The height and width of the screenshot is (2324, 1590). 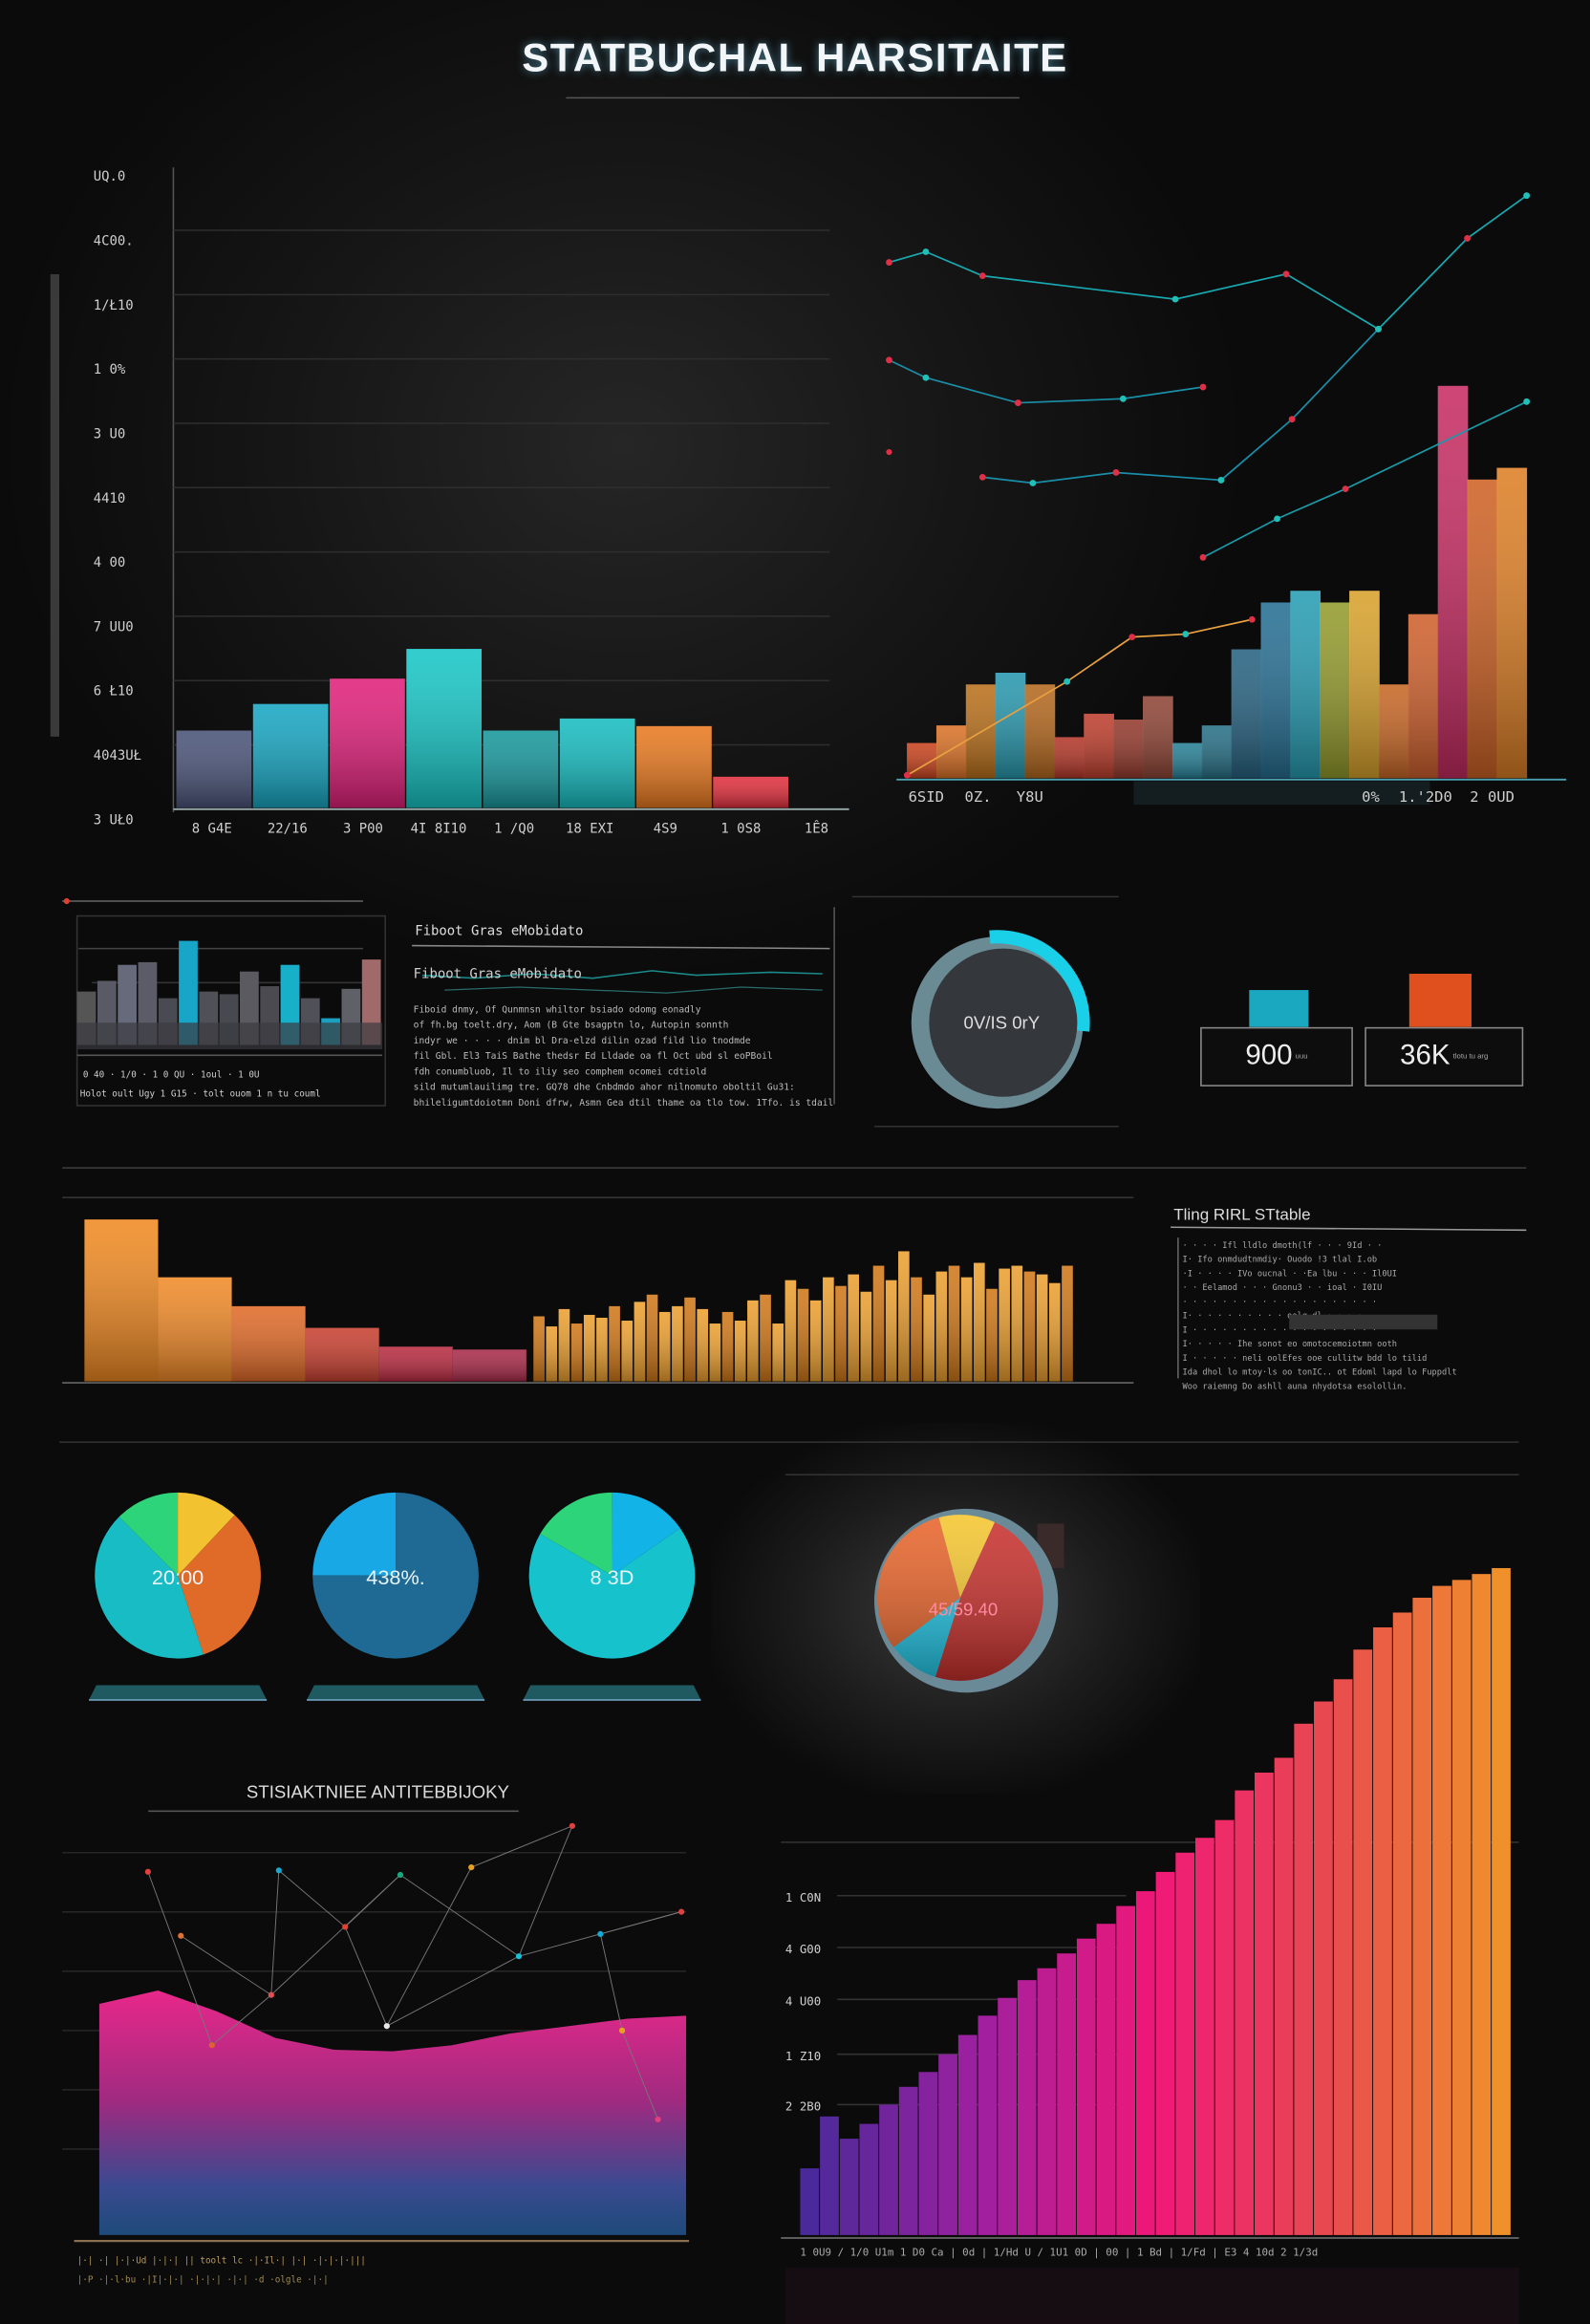 What do you see at coordinates (803, 1949) in the screenshot?
I see `y-tick-label: 4 G00` at bounding box center [803, 1949].